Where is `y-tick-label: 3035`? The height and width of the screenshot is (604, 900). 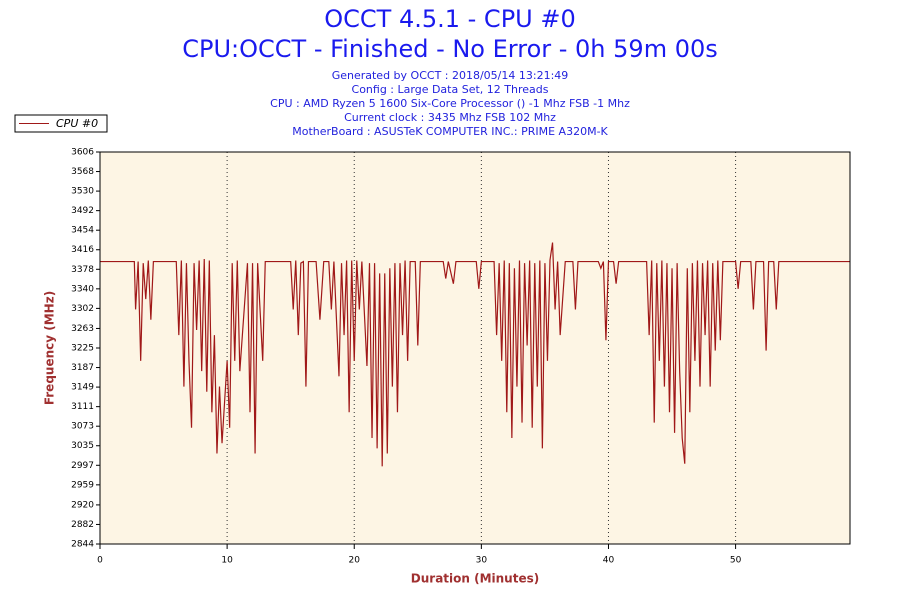 y-tick-label: 3035 is located at coordinates (82, 446).